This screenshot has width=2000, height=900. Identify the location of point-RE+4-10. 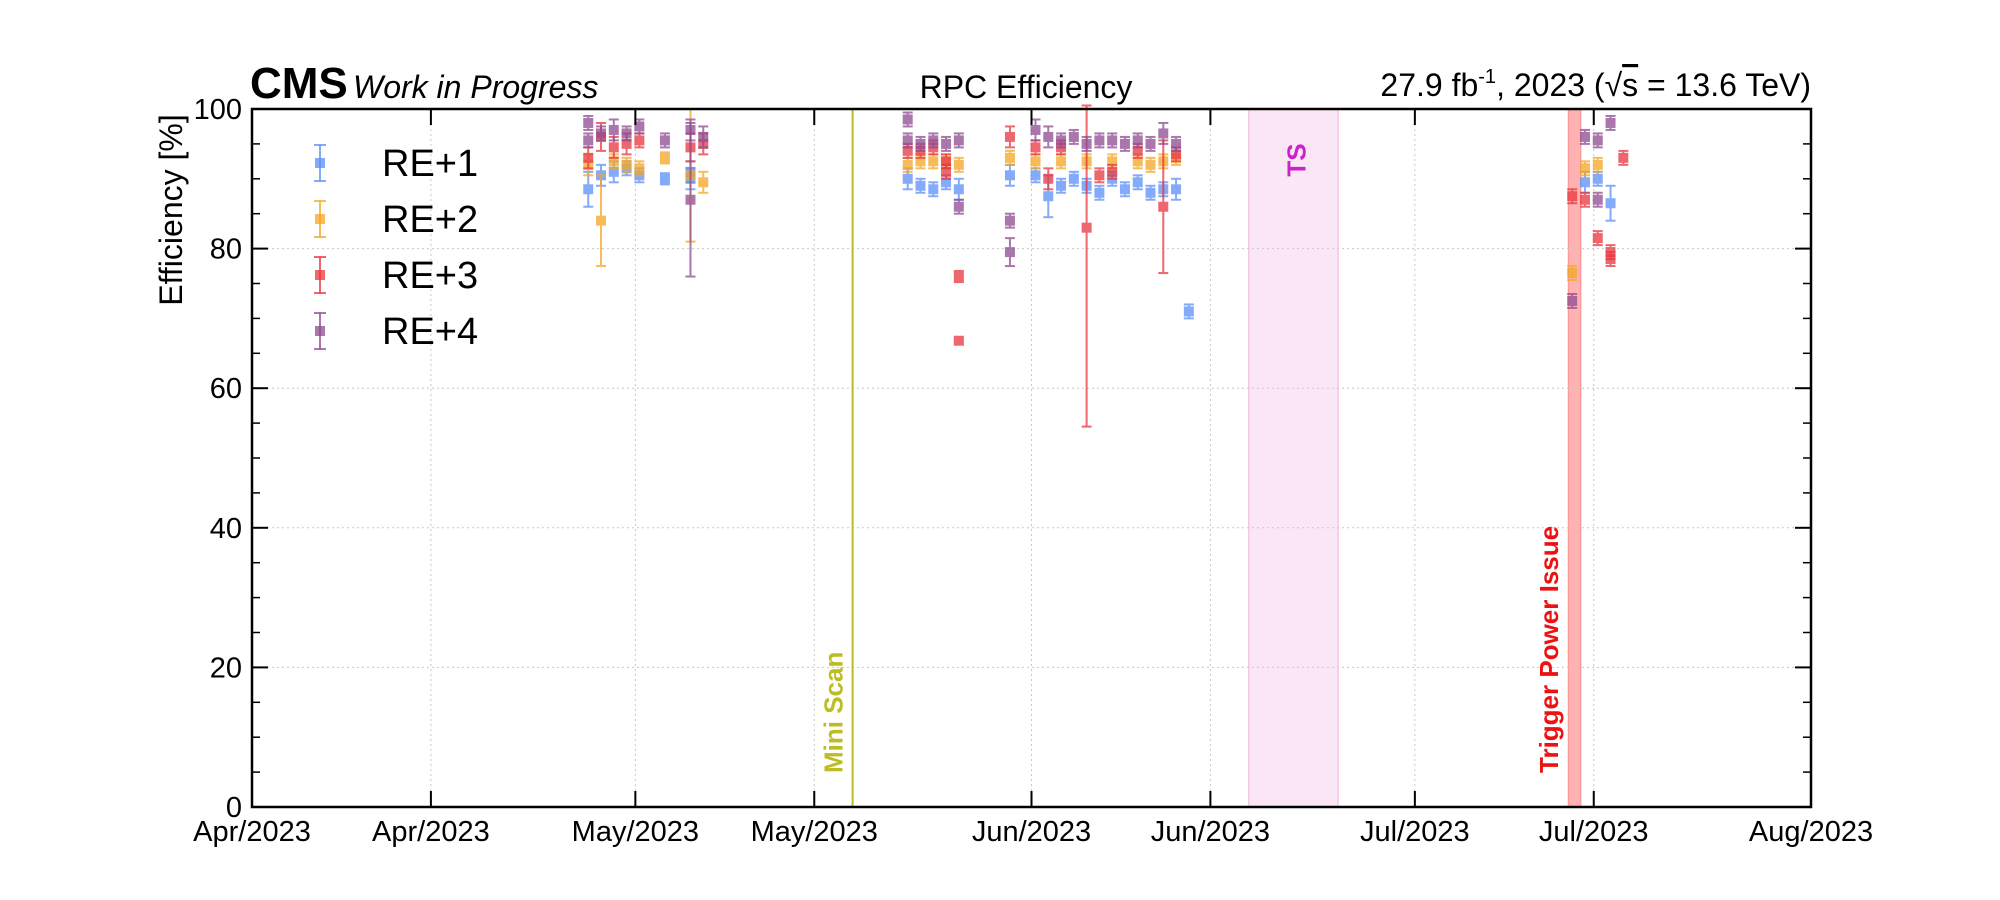
(907, 119).